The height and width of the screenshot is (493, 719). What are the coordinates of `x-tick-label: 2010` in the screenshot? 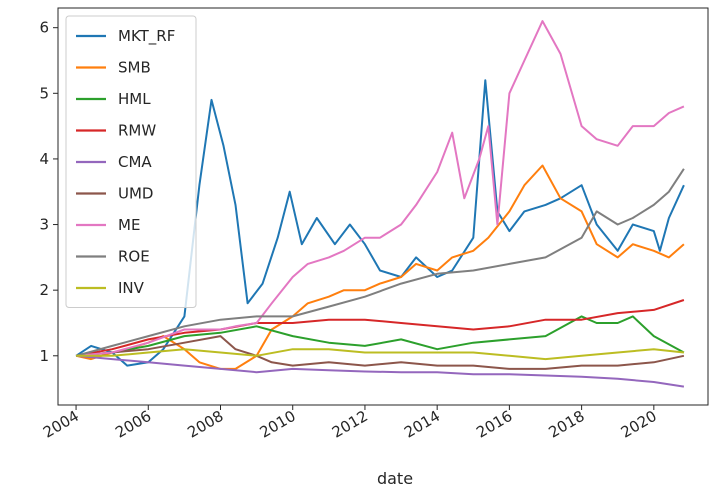 It's located at (278, 424).